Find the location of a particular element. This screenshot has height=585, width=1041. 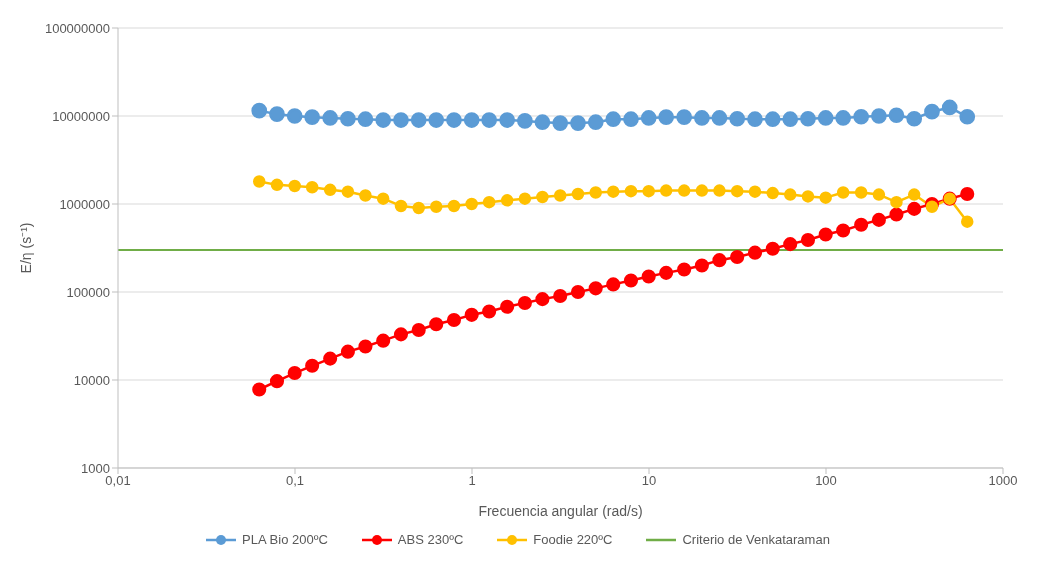

y-tick-label: 100000000 is located at coordinates (77, 28).